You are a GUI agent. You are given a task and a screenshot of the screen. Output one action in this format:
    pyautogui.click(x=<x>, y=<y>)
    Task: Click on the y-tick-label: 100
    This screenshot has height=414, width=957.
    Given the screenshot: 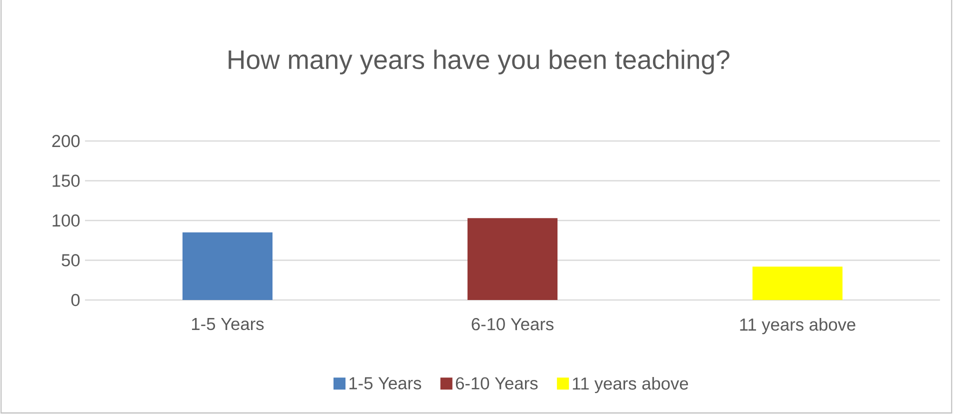 What is the action you would take?
    pyautogui.click(x=66, y=220)
    